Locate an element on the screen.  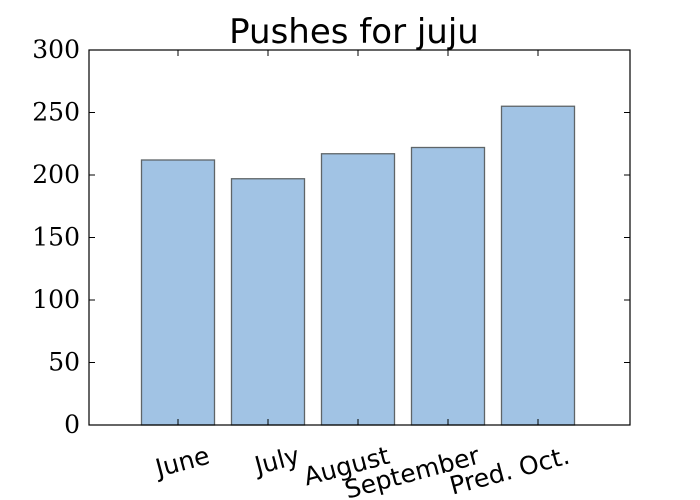
bar-september is located at coordinates (448, 286).